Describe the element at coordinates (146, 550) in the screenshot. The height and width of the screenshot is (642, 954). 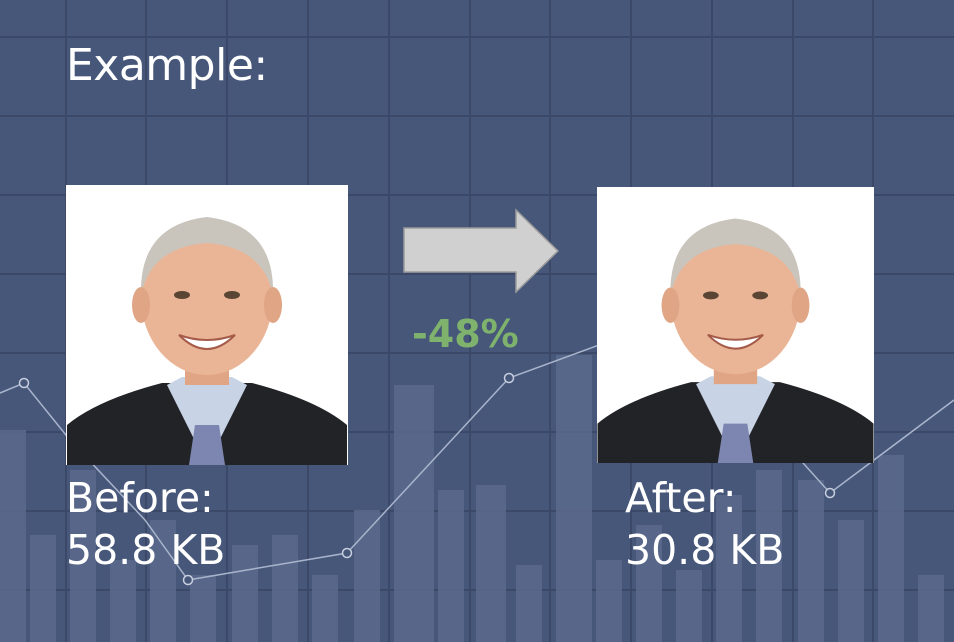
I see `before-file-size: 58.8 KB` at that location.